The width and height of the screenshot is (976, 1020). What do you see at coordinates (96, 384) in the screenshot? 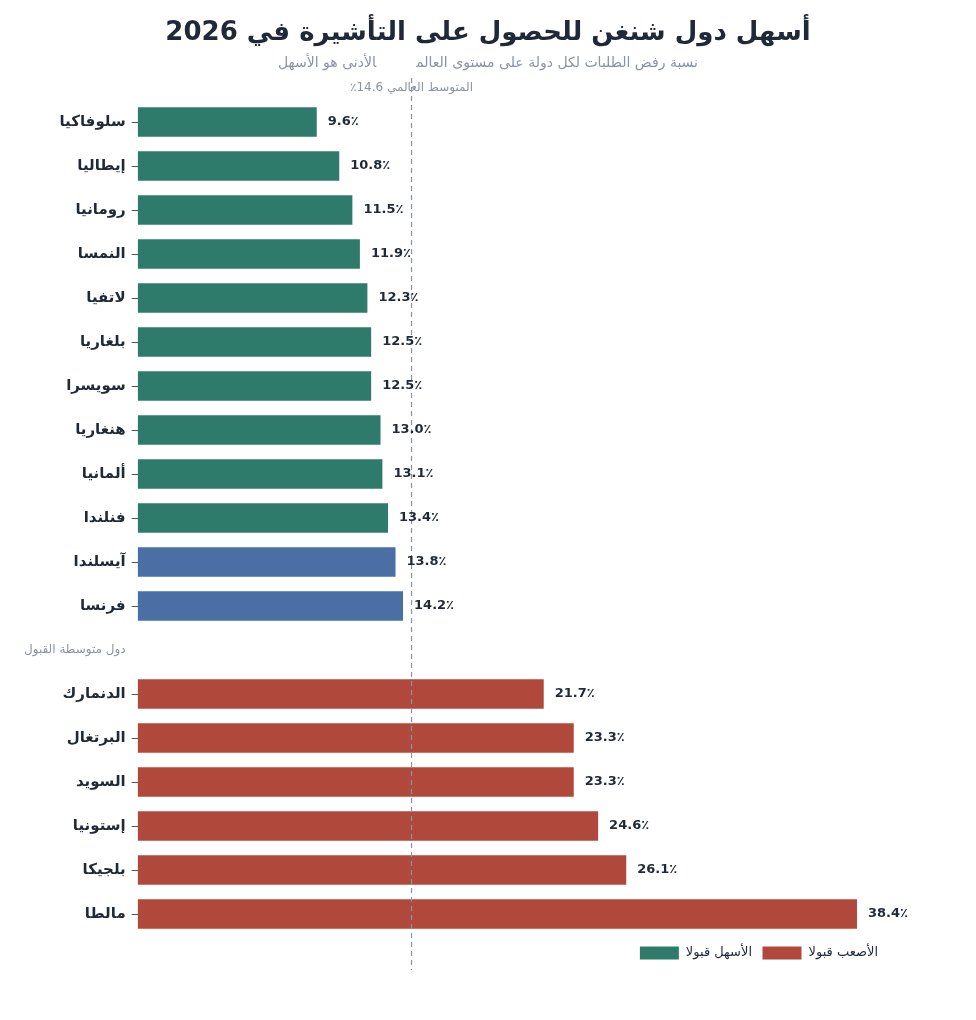
I see `y-tick-label: سويسرا` at bounding box center [96, 384].